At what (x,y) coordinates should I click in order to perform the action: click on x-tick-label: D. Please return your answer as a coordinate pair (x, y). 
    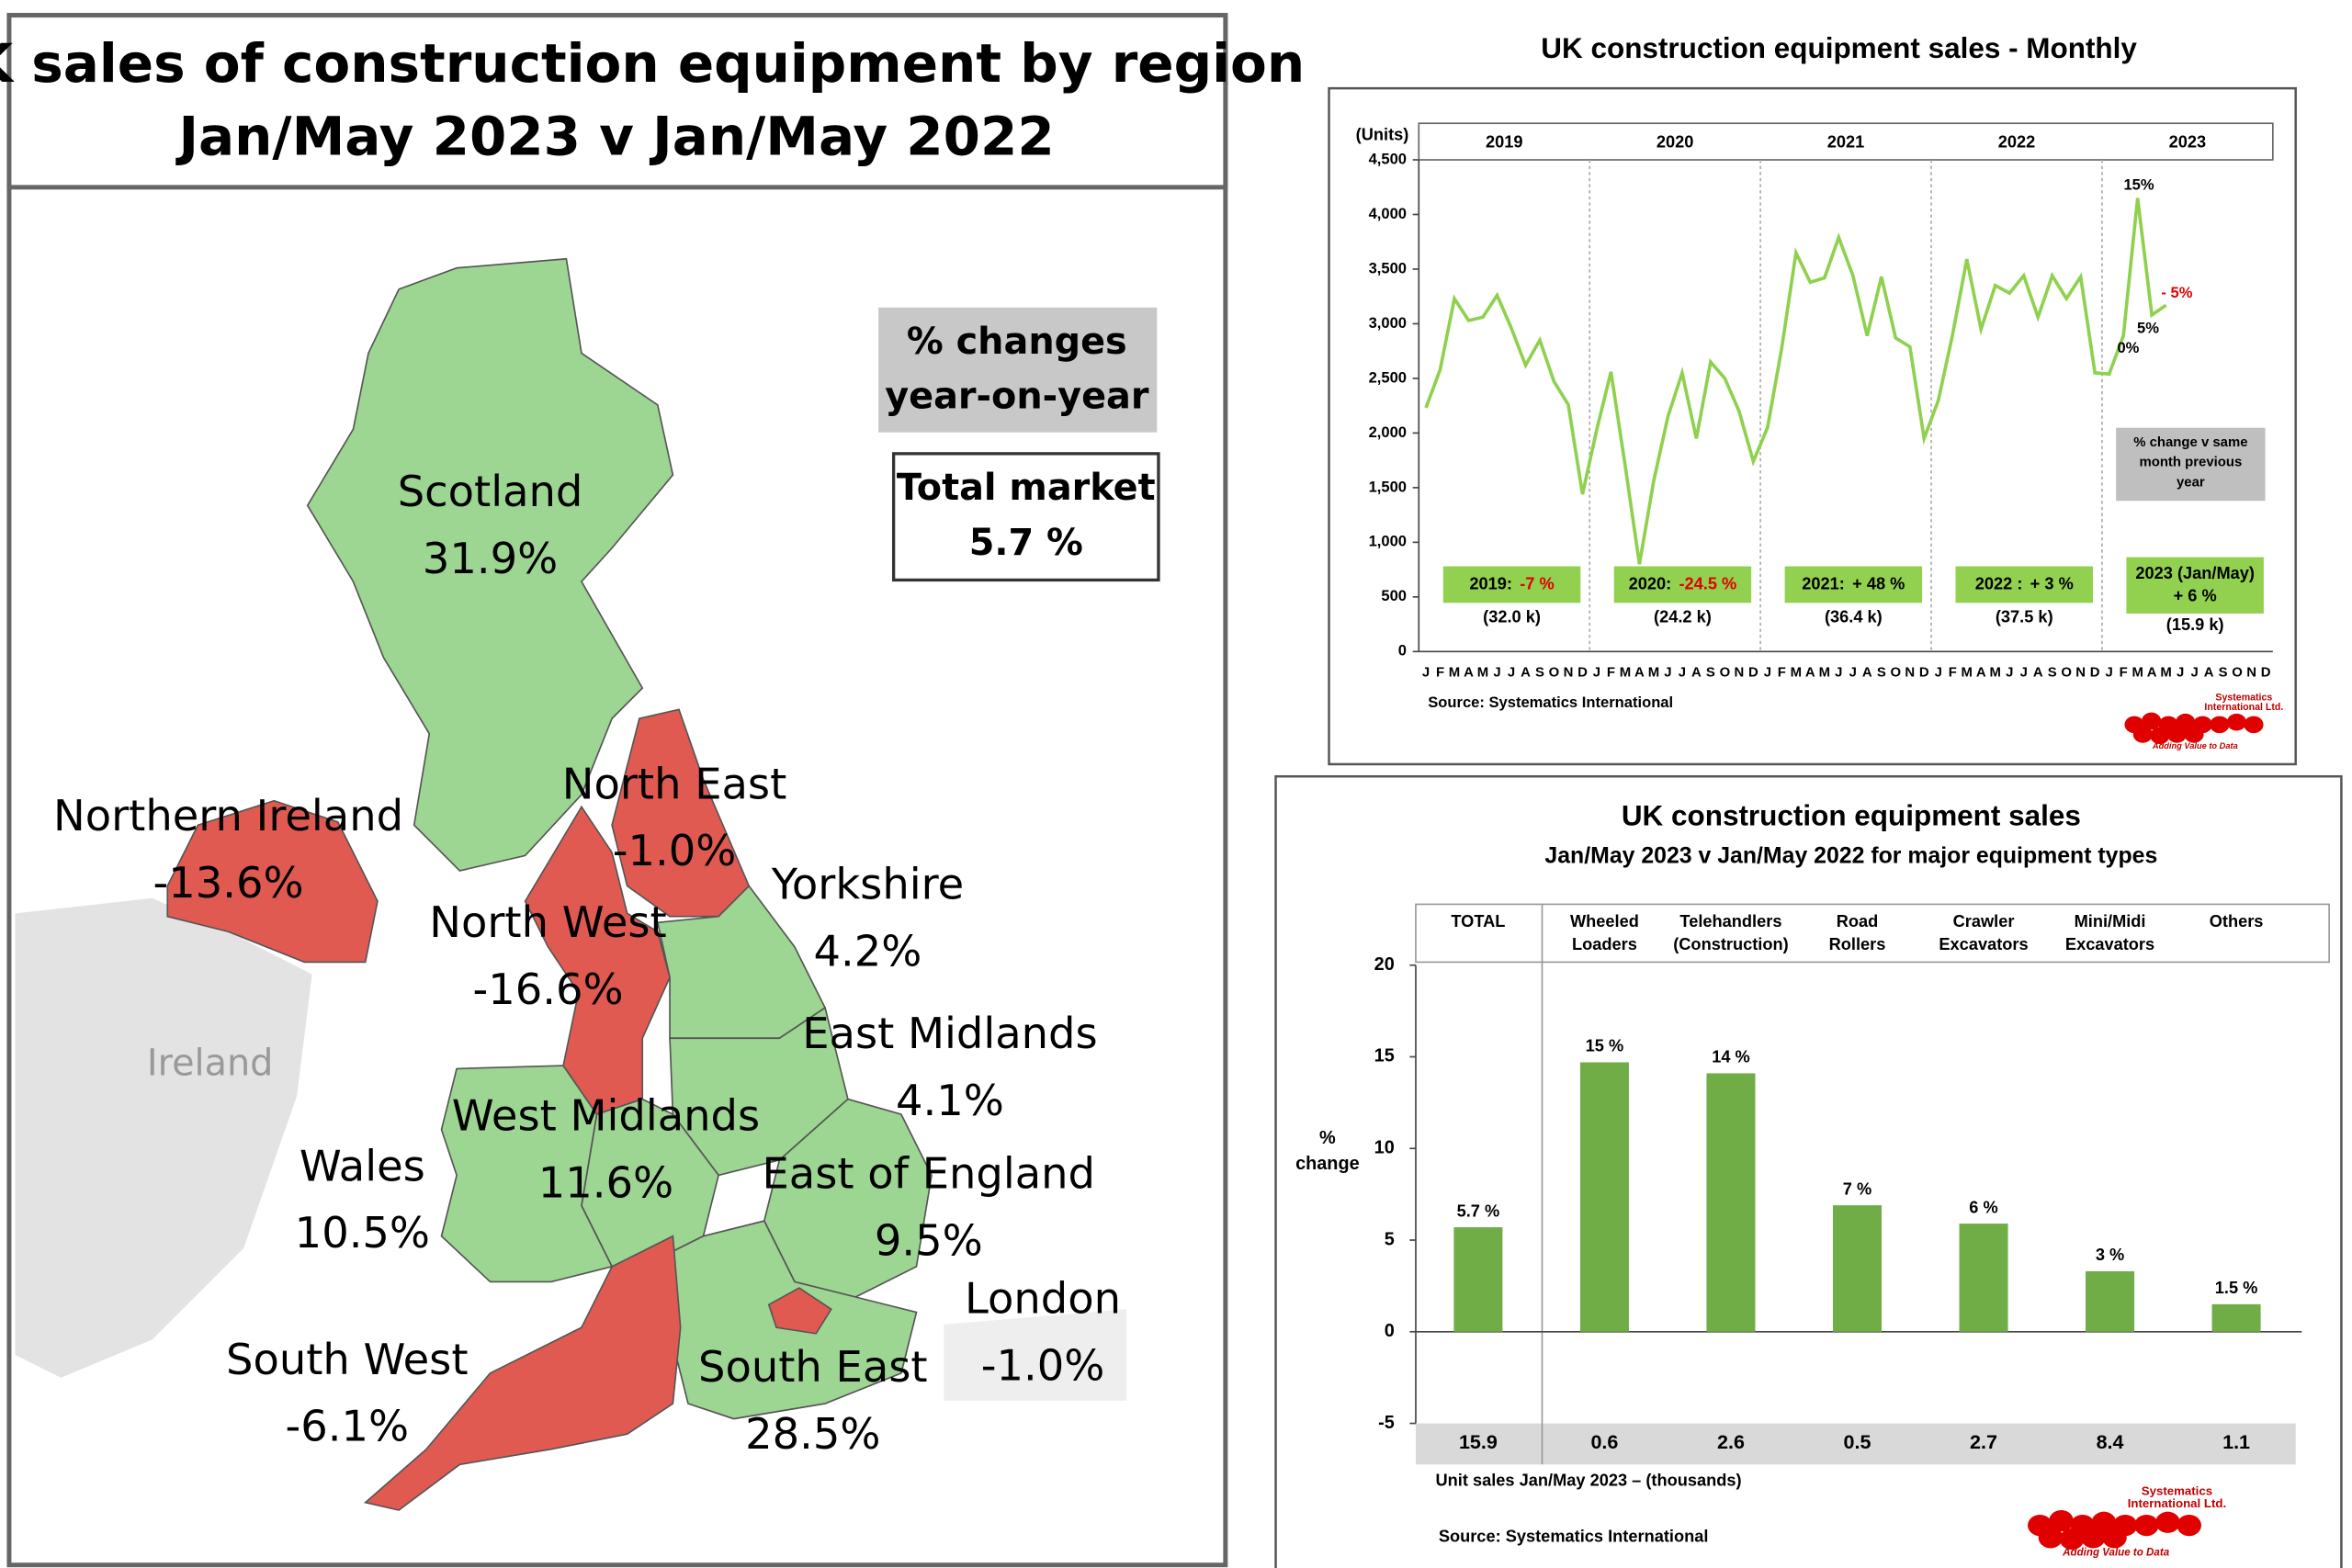
    Looking at the image, I should click on (2266, 673).